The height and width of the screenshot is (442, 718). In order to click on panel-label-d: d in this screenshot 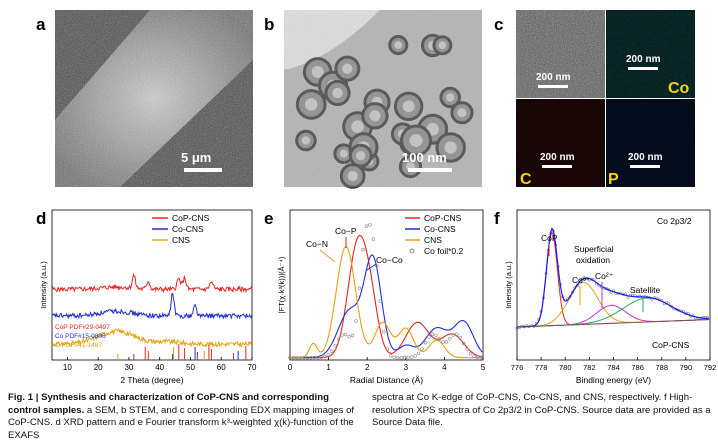, I will do `click(41, 218)`.